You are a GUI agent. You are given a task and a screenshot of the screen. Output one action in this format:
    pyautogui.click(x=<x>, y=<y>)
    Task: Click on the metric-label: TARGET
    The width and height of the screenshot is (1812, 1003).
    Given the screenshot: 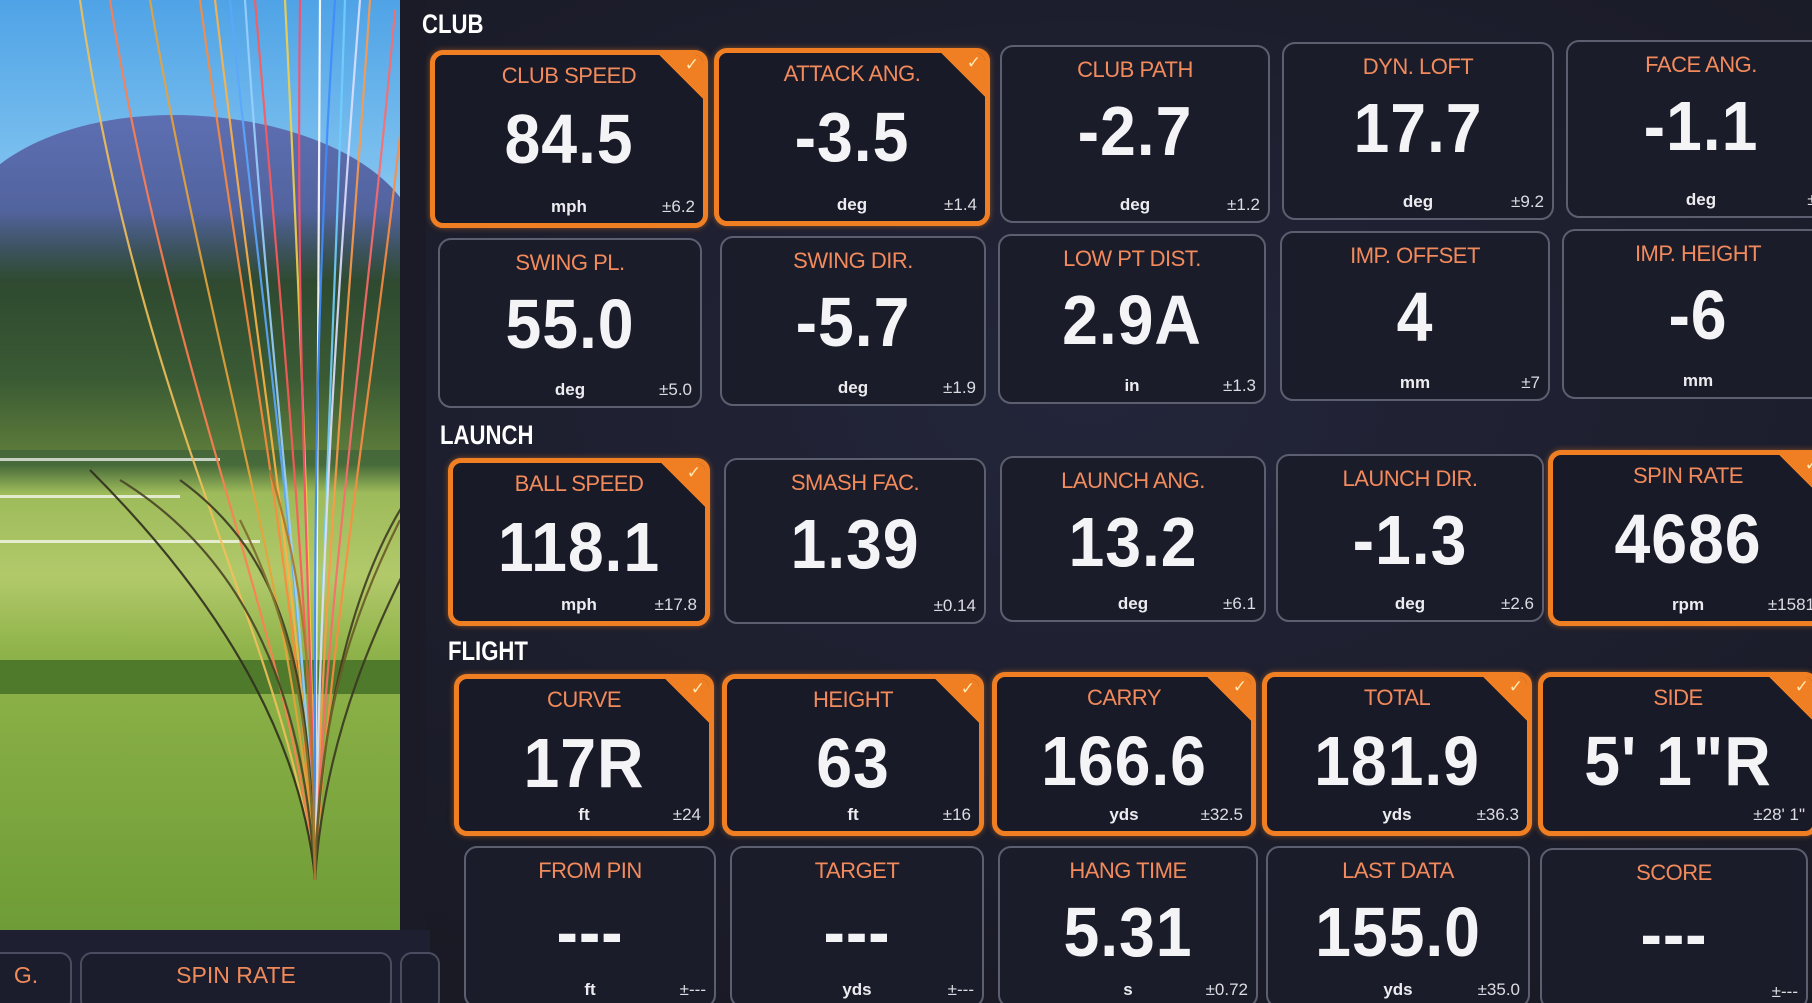 What is the action you would take?
    pyautogui.click(x=857, y=870)
    